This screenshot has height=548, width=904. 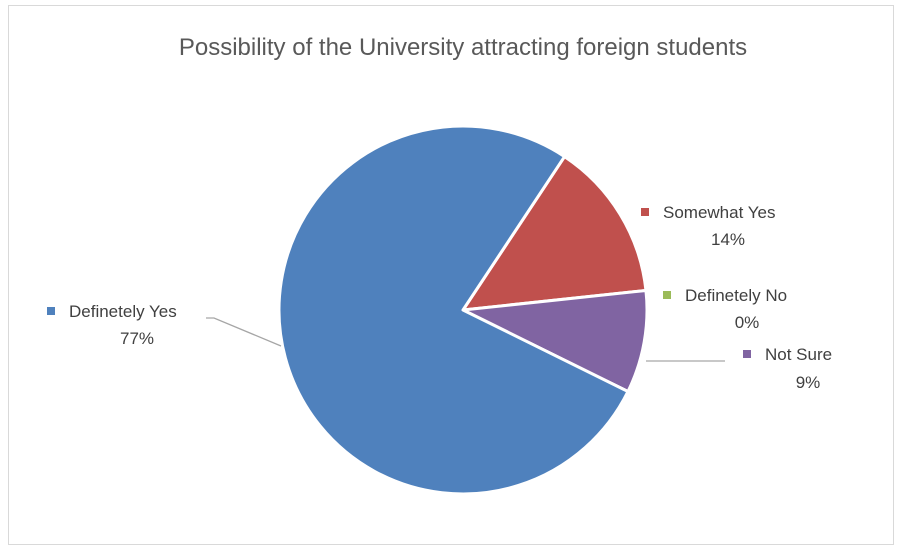 What do you see at coordinates (736, 295) in the screenshot?
I see `slice-label-definetely-no: Definetely No` at bounding box center [736, 295].